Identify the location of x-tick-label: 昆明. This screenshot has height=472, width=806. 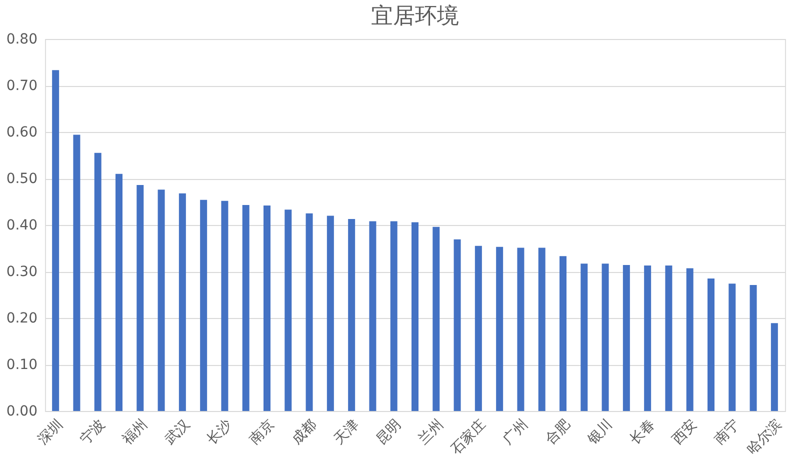
(388, 432).